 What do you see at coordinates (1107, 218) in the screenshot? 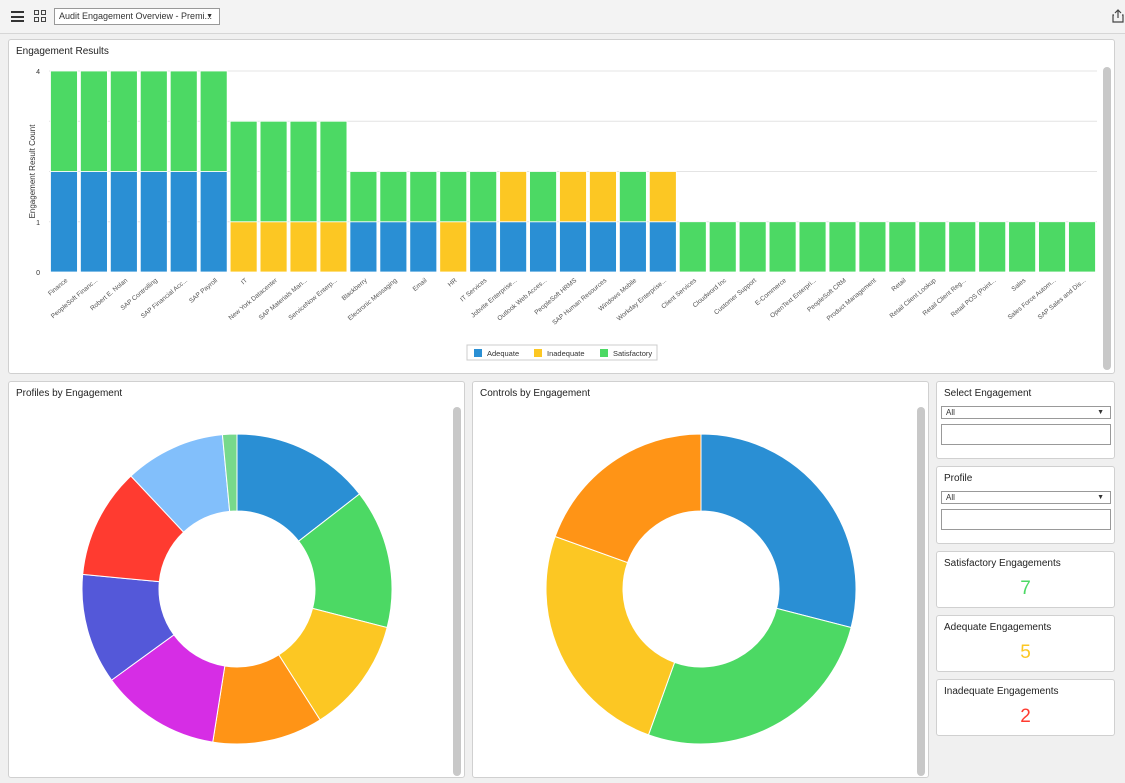
I see `bar-panel-scrollbar` at bounding box center [1107, 218].